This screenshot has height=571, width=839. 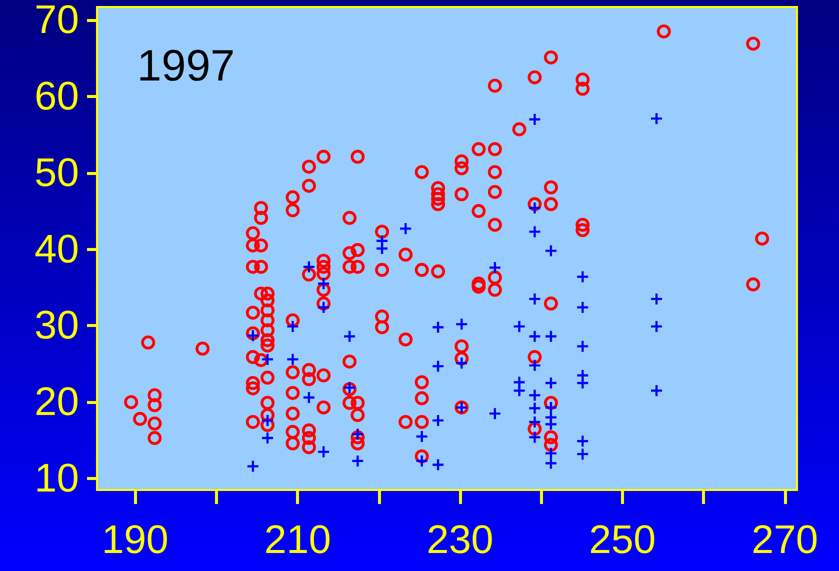 What do you see at coordinates (56, 402) in the screenshot?
I see `y-tick-label: 20` at bounding box center [56, 402].